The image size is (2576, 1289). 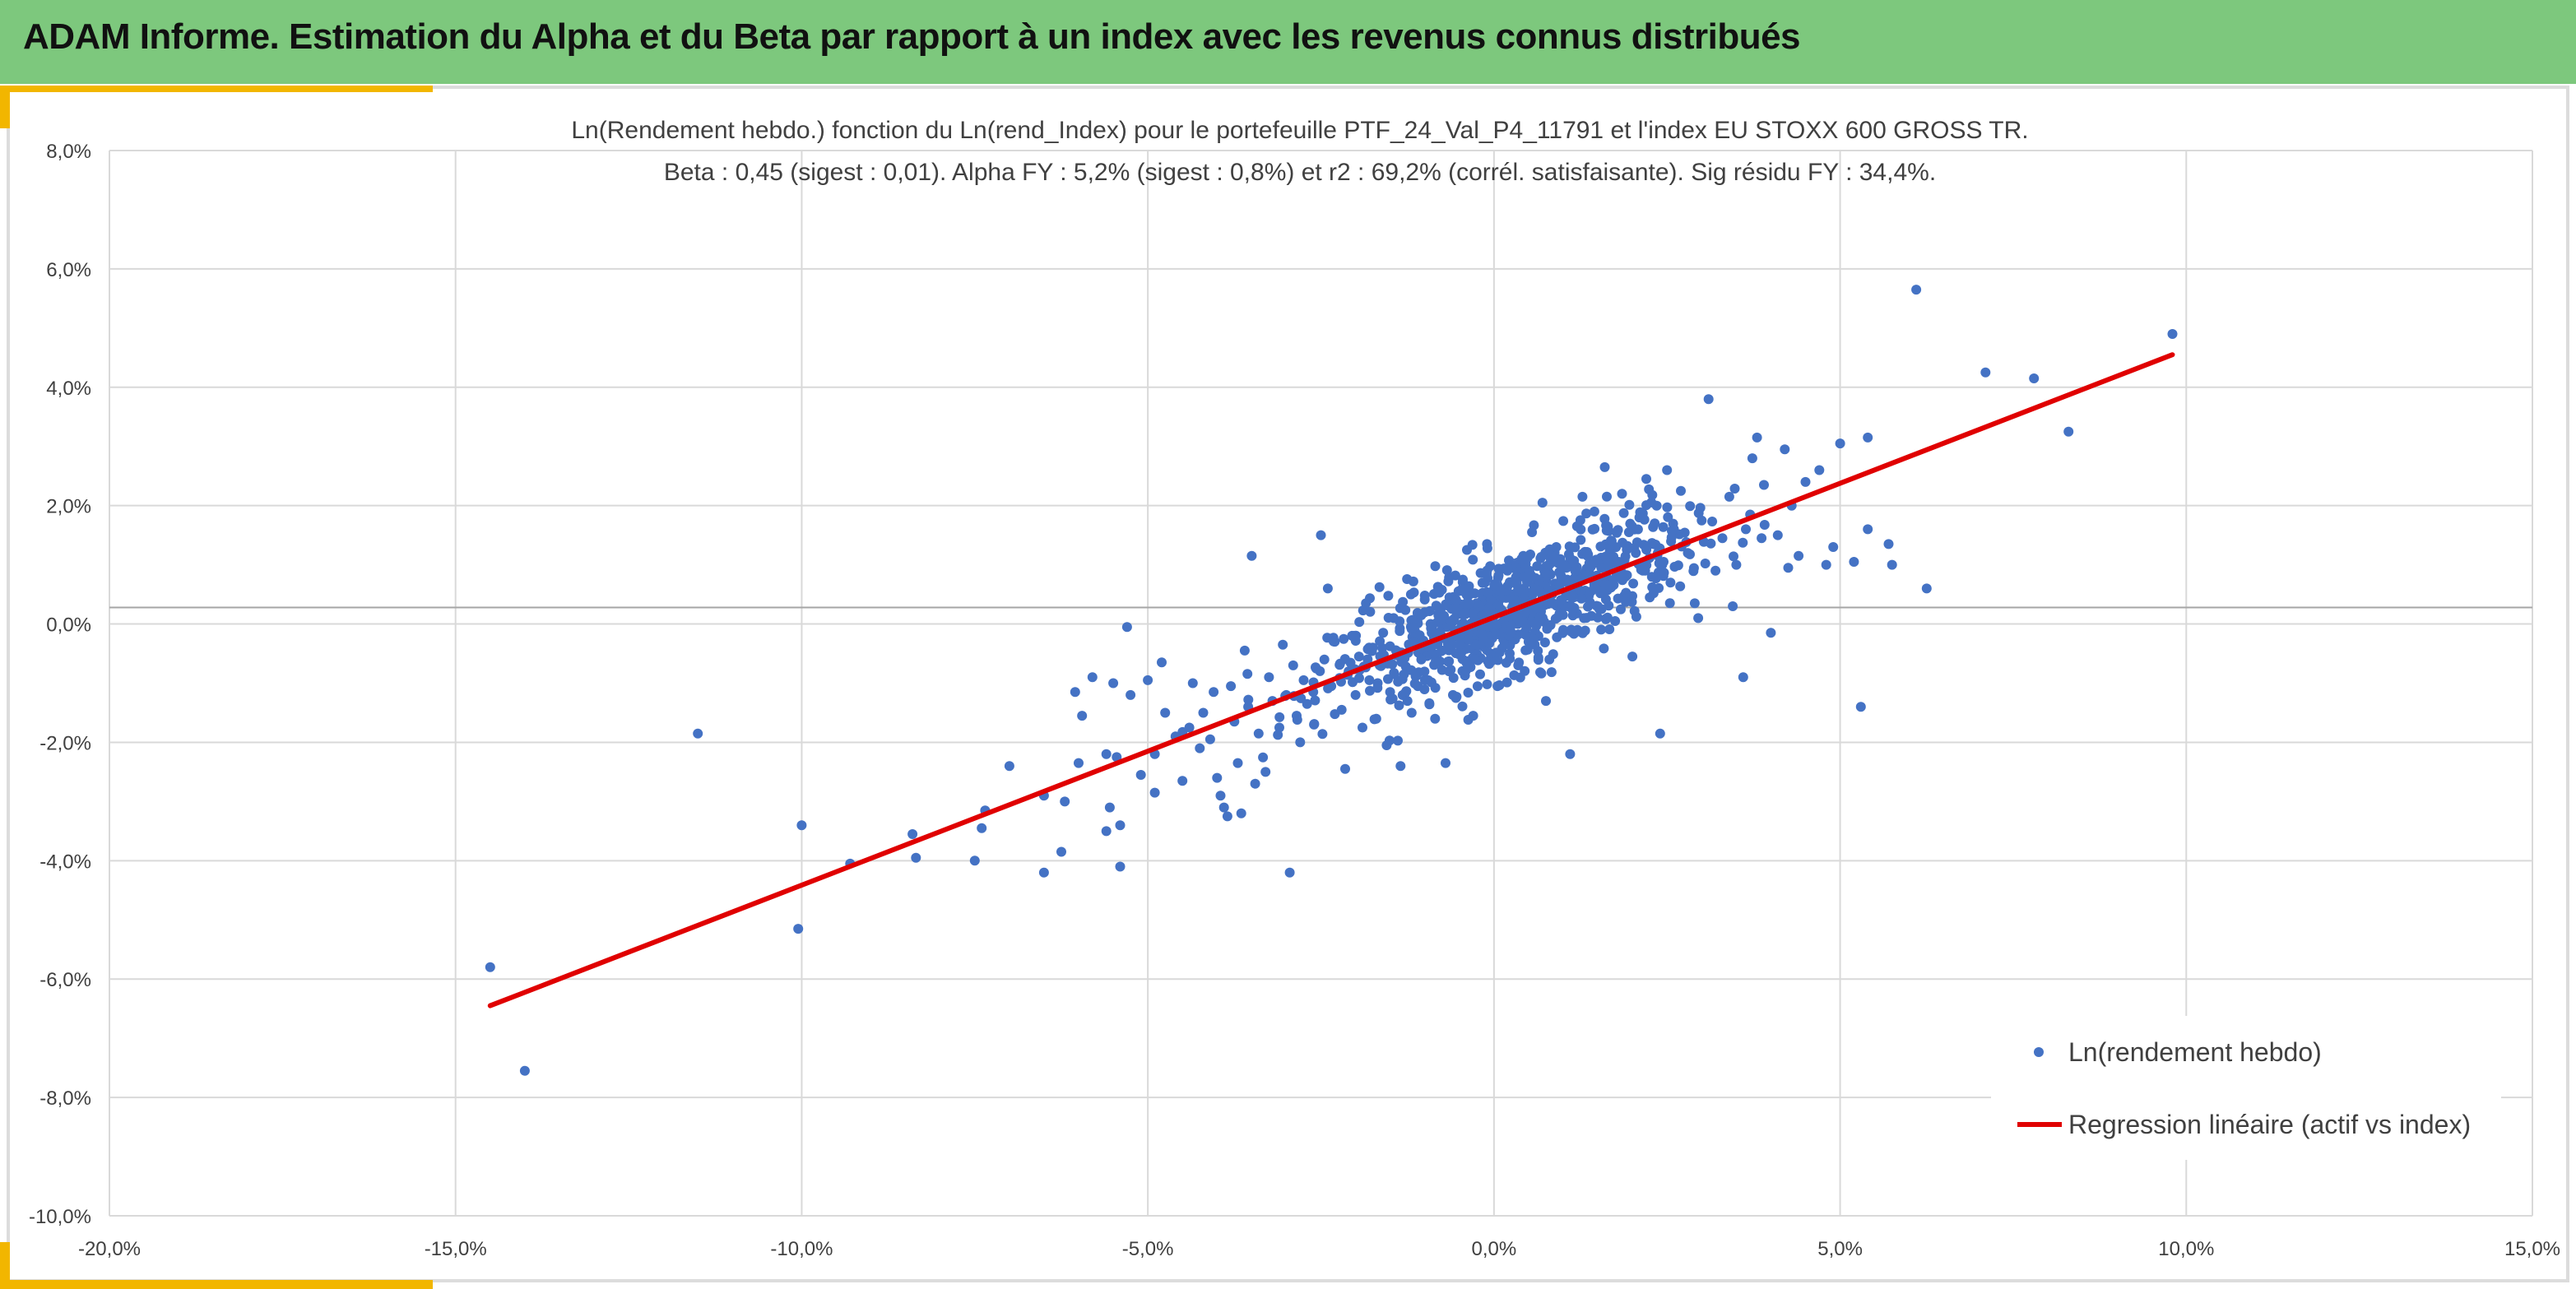 What do you see at coordinates (5, 1265) in the screenshot?
I see `accent-bar-left-bottom` at bounding box center [5, 1265].